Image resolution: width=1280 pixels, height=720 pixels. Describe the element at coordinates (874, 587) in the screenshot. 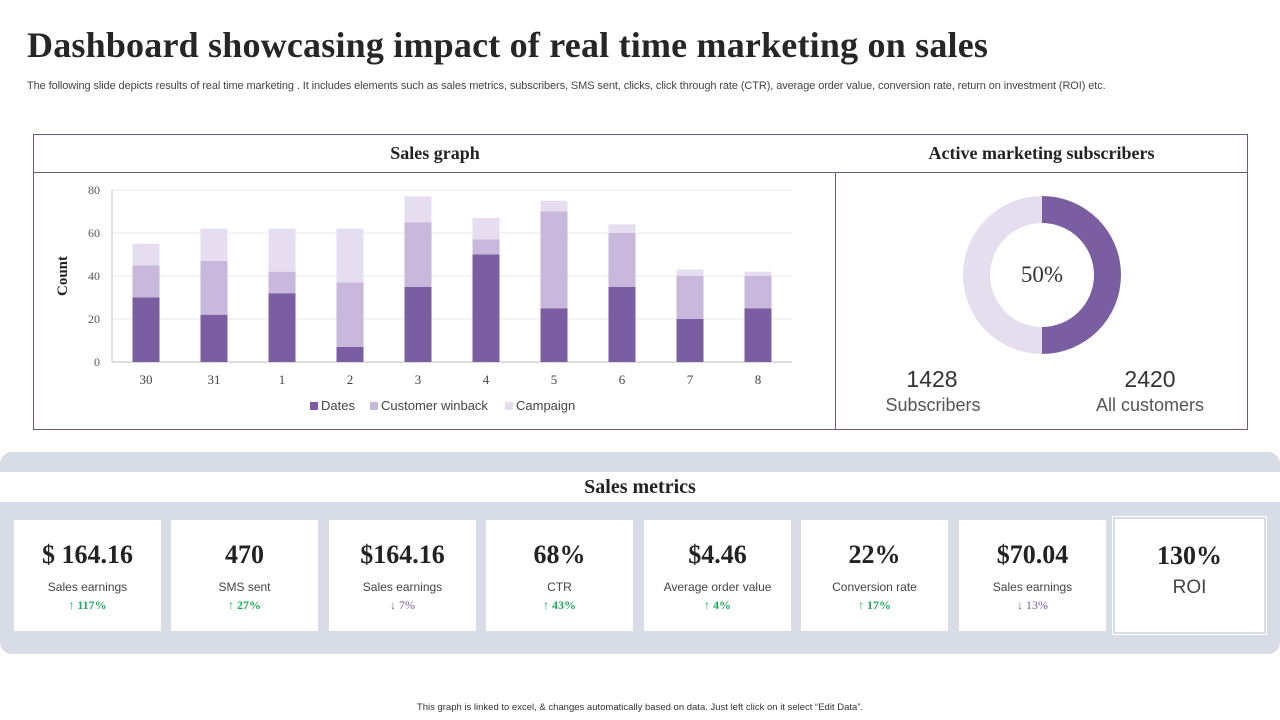

I see `metric-label: Conversion rate` at that location.